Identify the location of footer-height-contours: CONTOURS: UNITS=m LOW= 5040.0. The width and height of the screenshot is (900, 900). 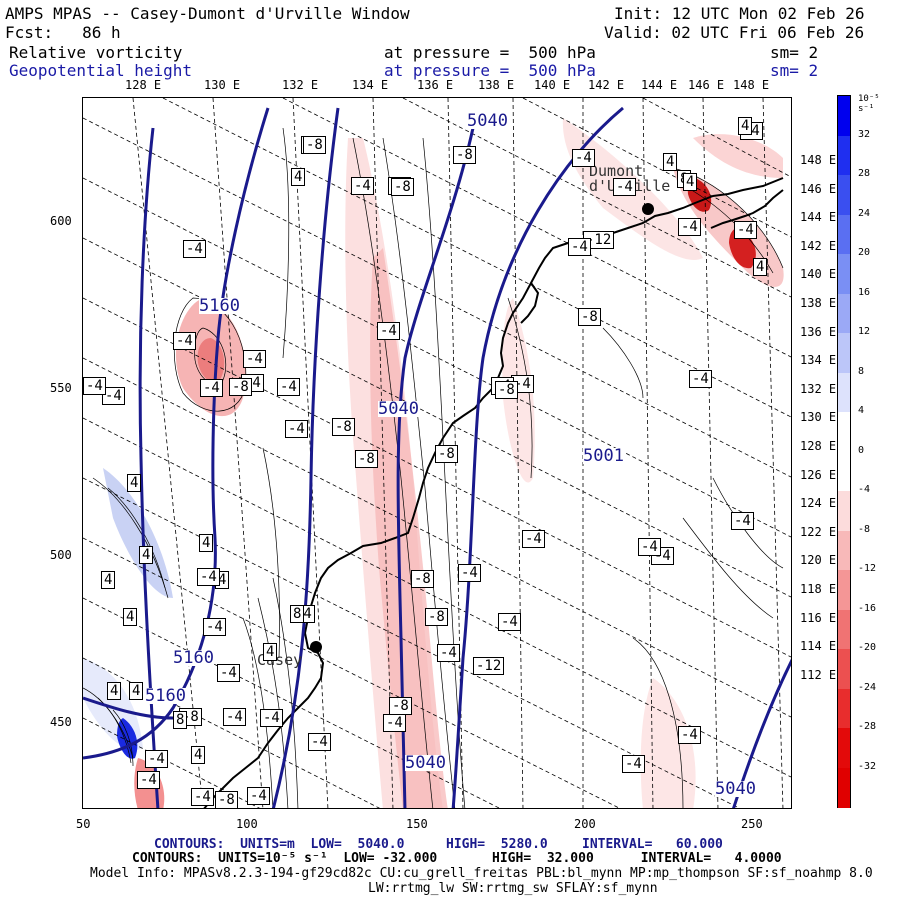
(279, 844).